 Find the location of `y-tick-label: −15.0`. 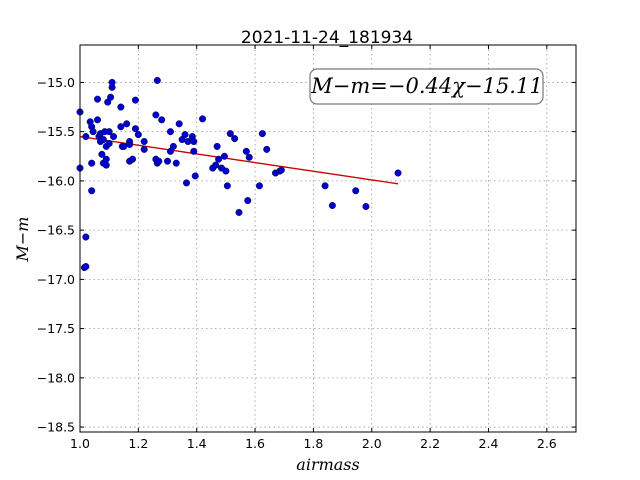

y-tick-label: −15.0 is located at coordinates (56, 82).